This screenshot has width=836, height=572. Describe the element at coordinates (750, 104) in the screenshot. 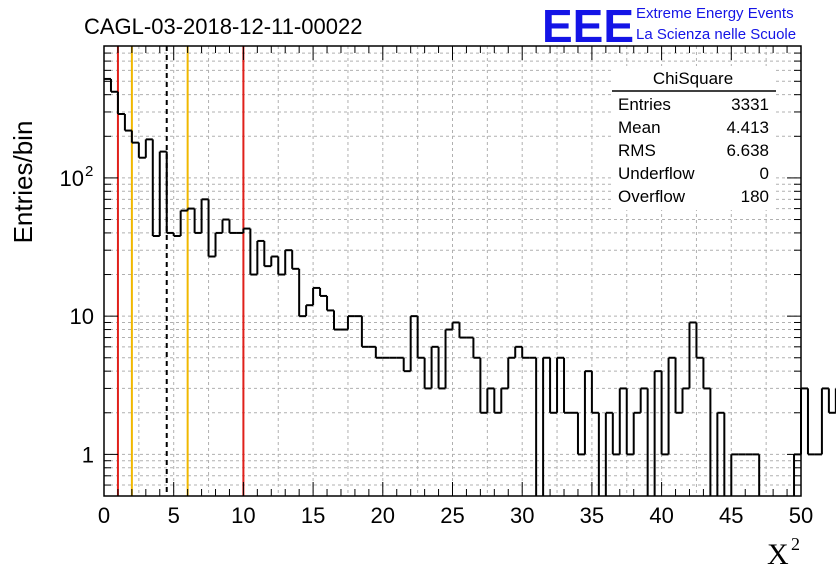

I see `stats-row-value: 3331` at that location.